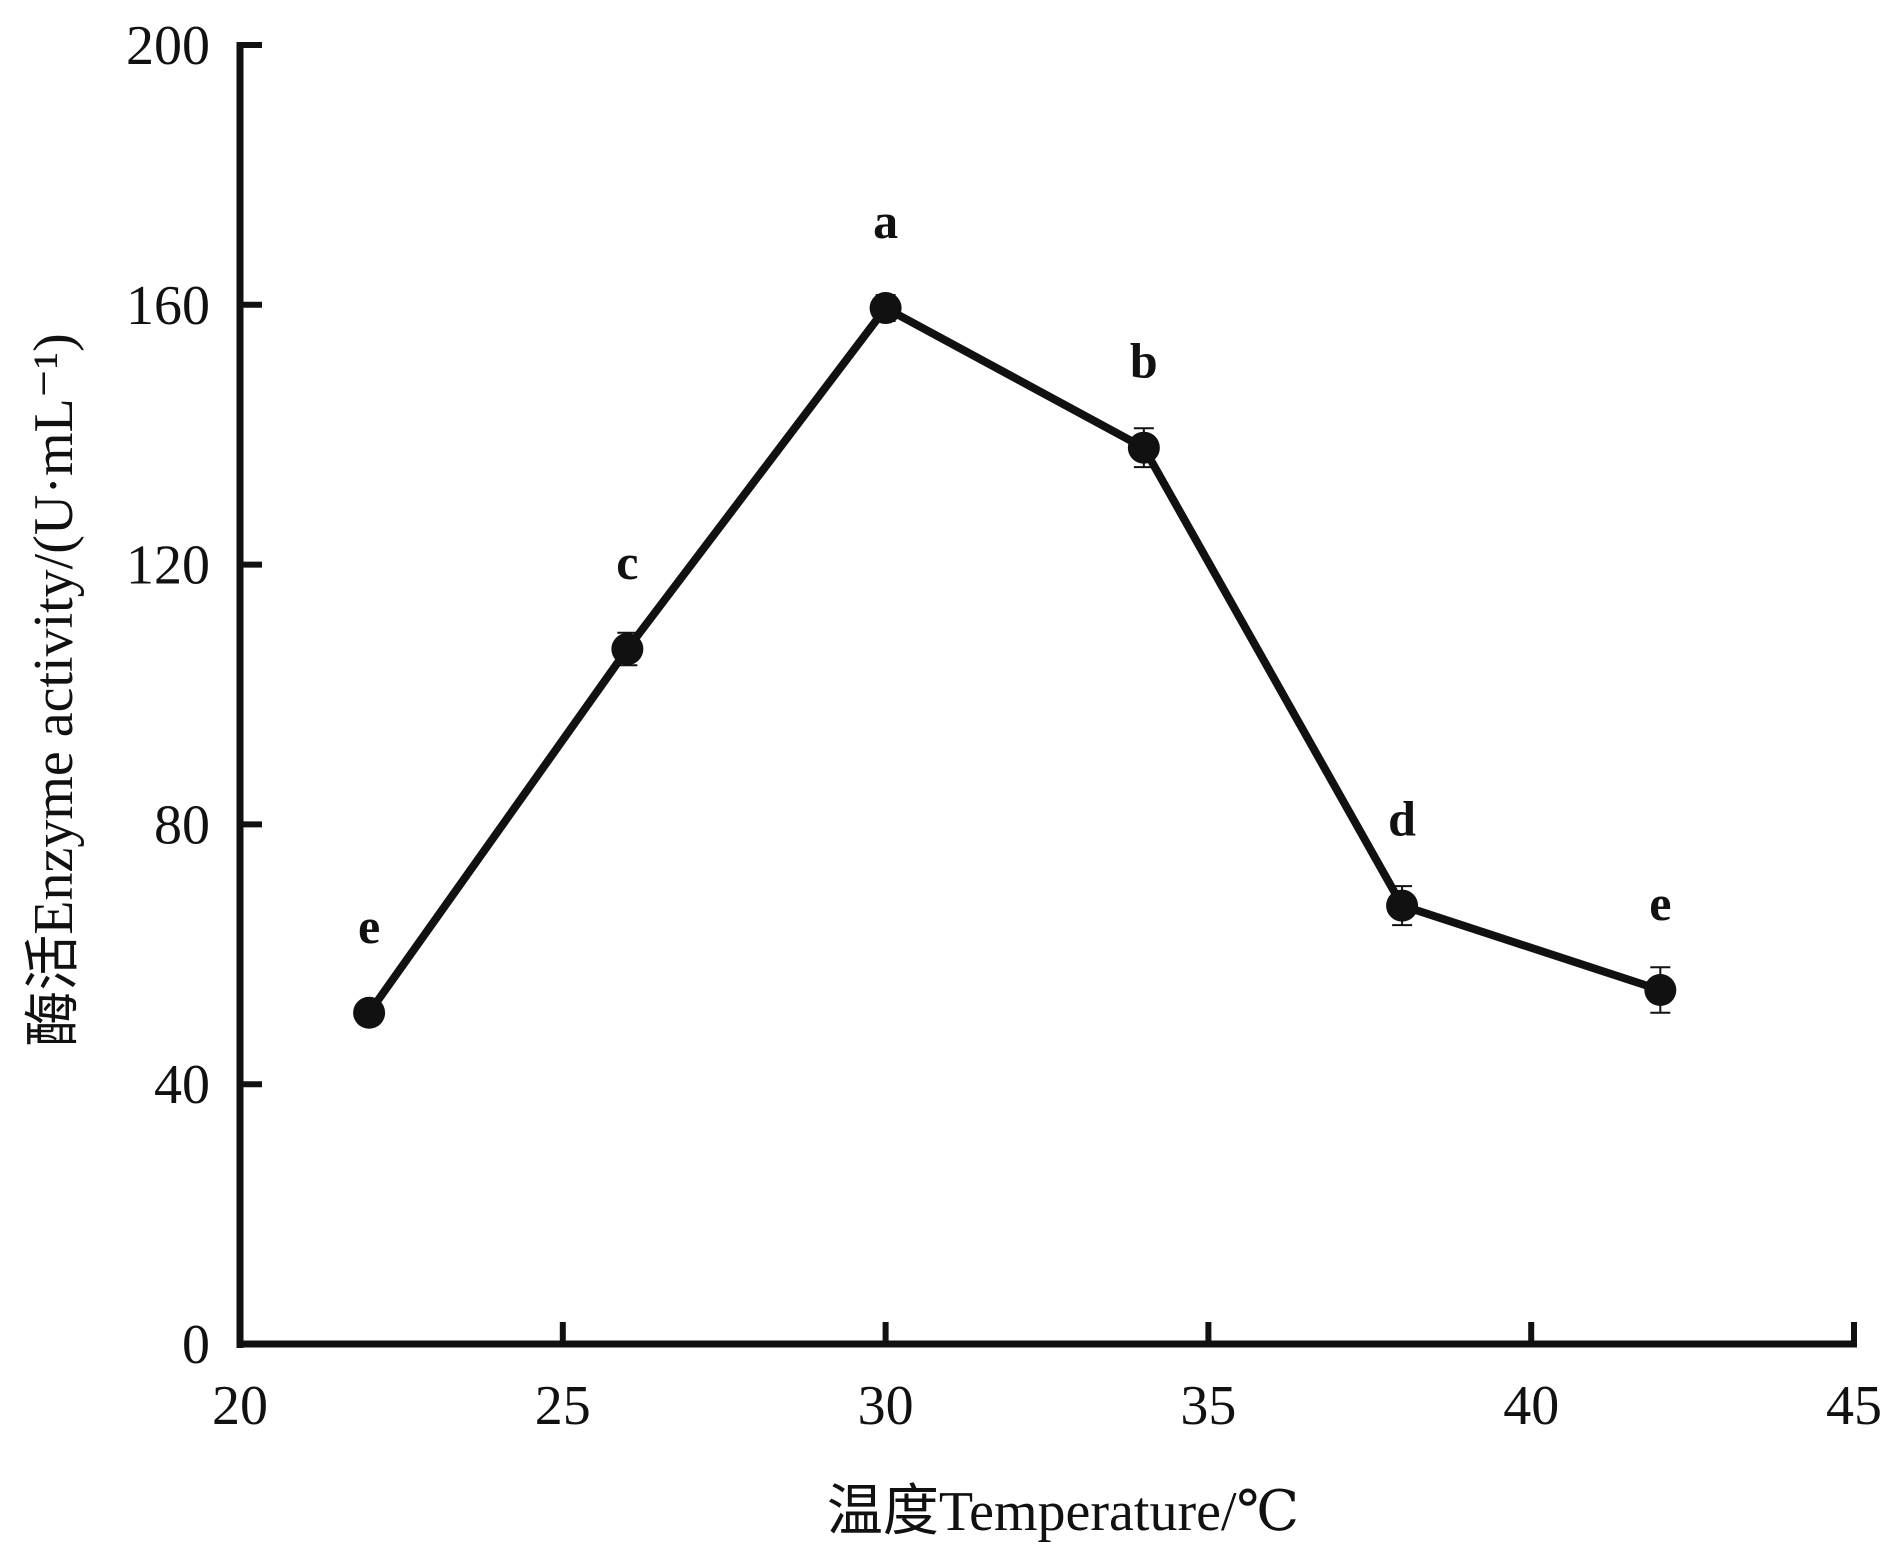 The width and height of the screenshot is (1890, 1565). What do you see at coordinates (182, 1085) in the screenshot?
I see `y-tick-label: 40` at bounding box center [182, 1085].